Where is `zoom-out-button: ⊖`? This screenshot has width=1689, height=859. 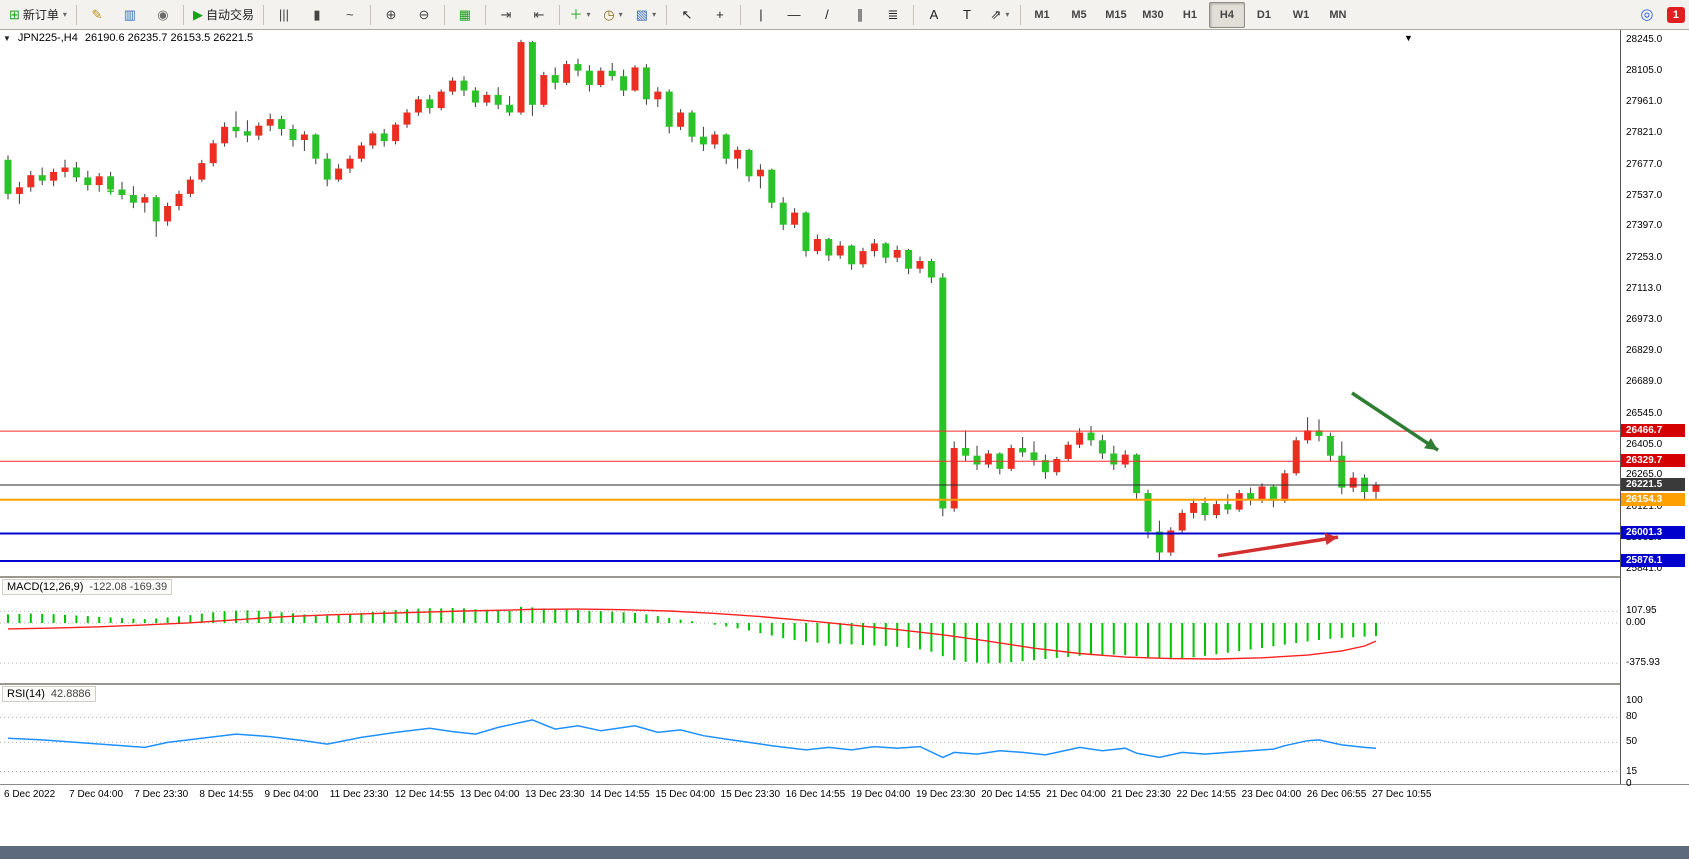 zoom-out-button: ⊖ is located at coordinates (424, 15).